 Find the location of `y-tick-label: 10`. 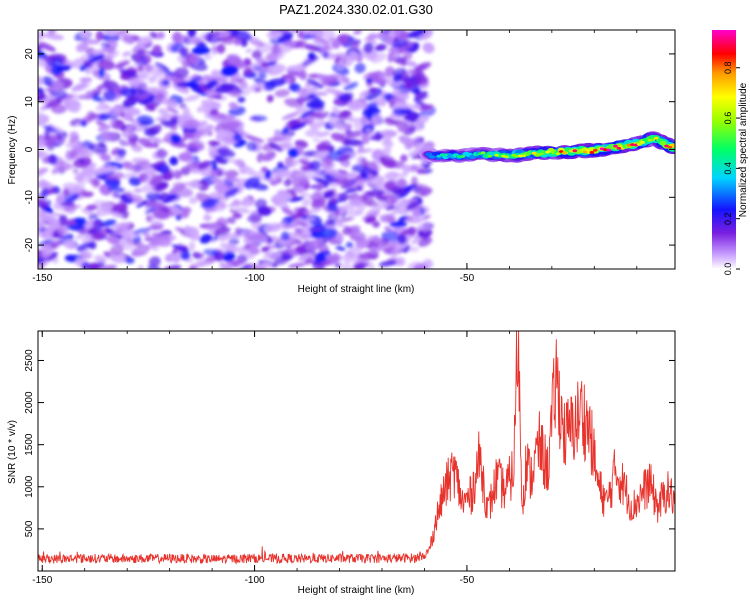

y-tick-label: 10 is located at coordinates (29, 102).